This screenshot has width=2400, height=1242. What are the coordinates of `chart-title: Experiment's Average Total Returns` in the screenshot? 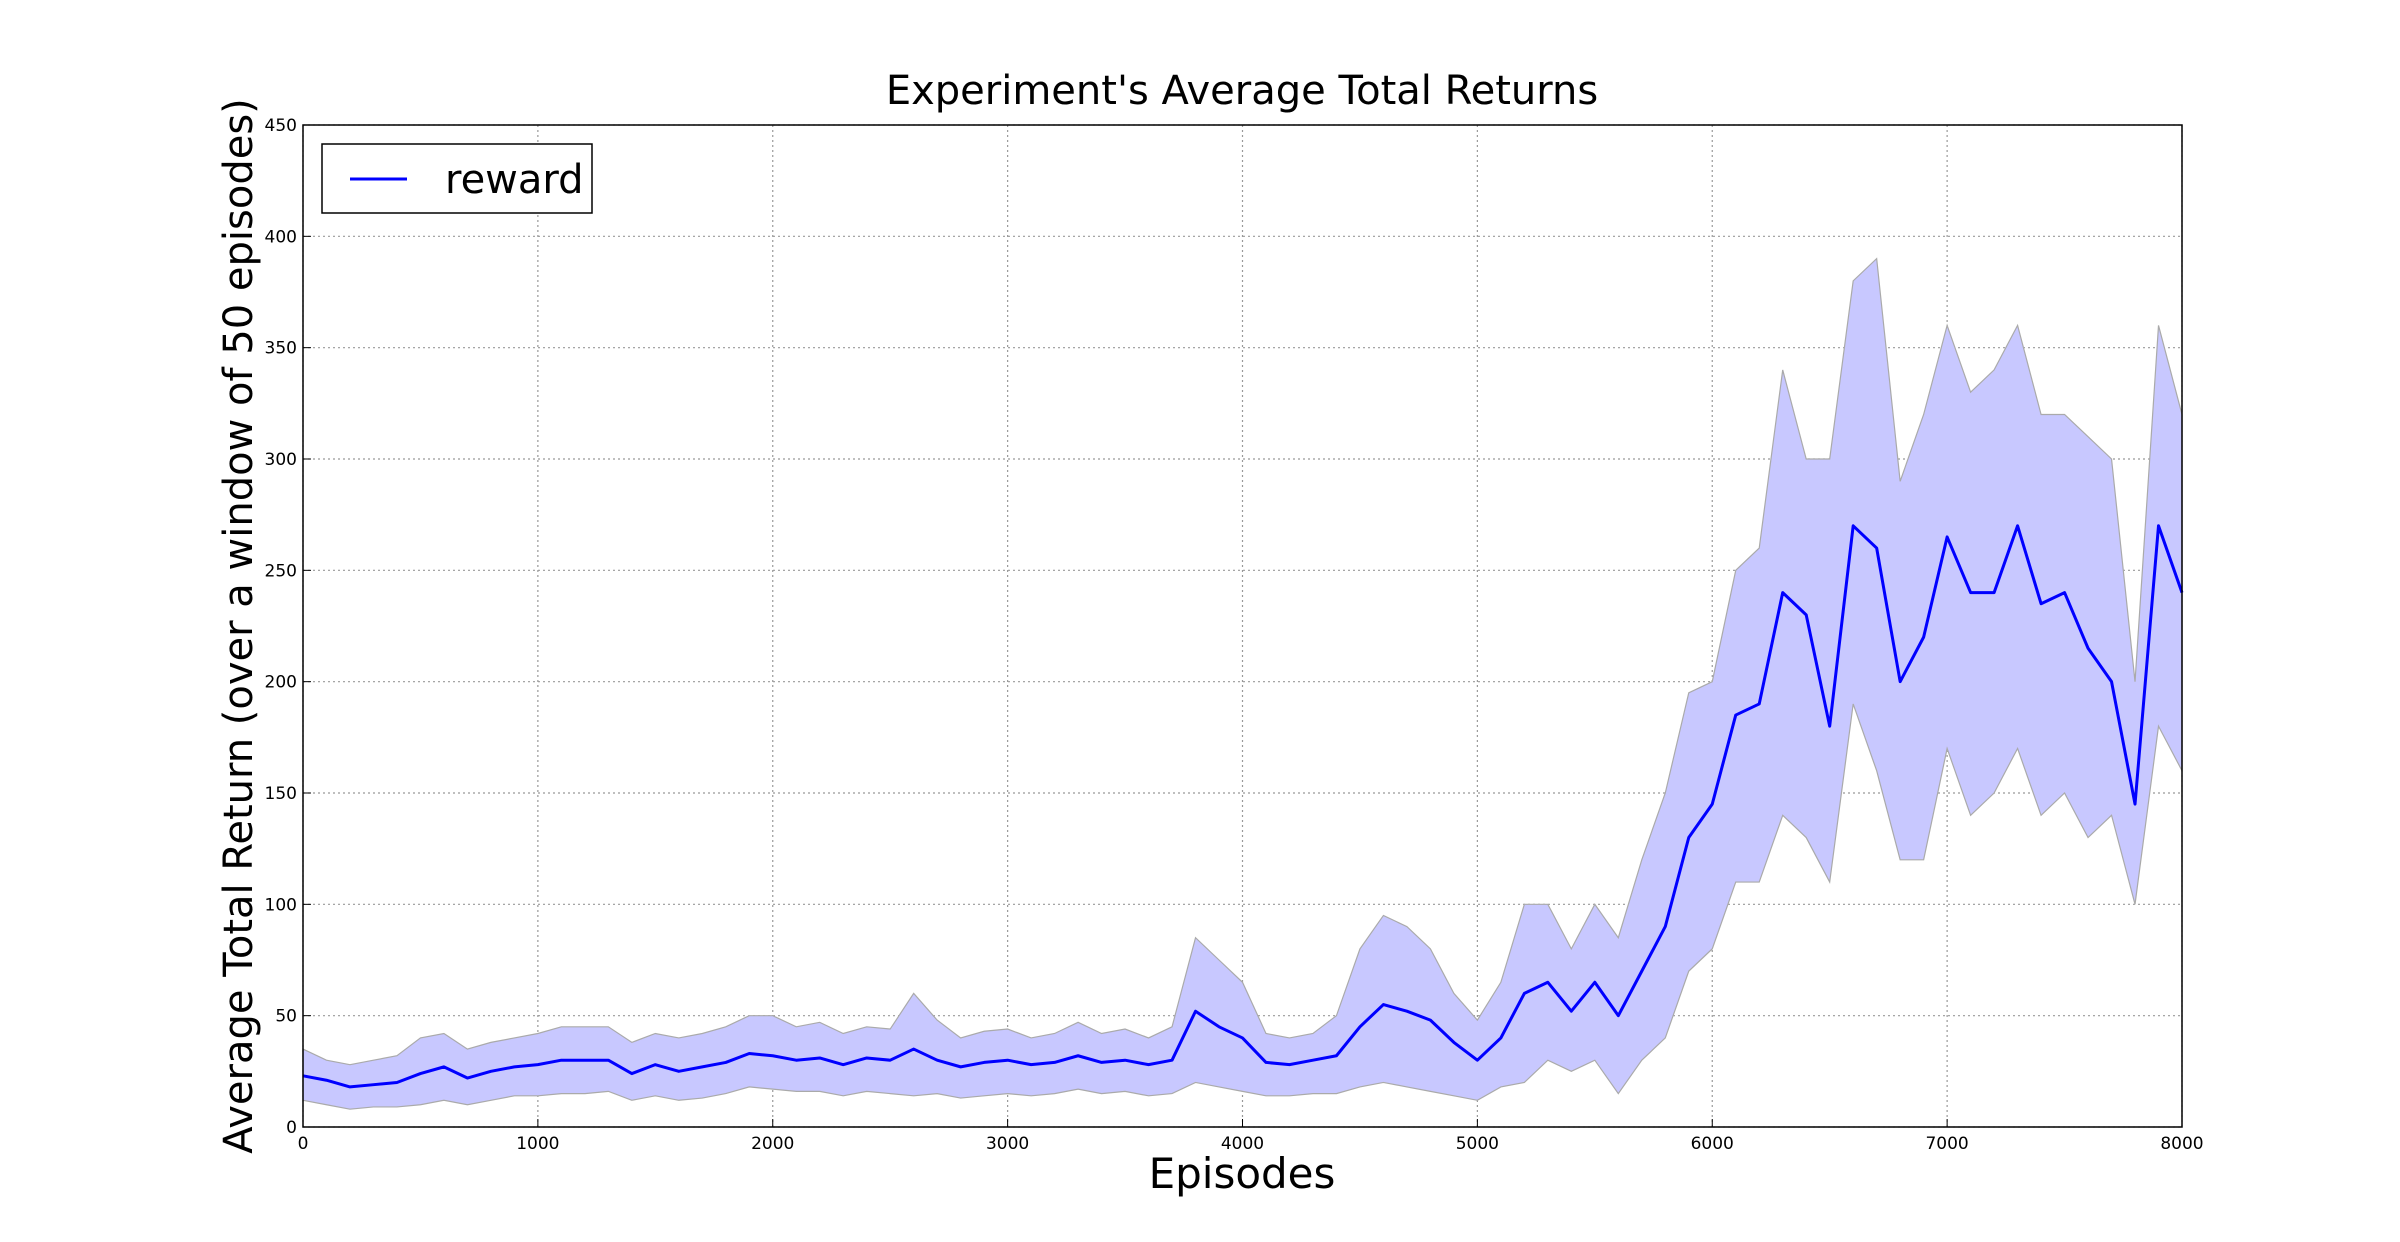 It's located at (1242, 91).